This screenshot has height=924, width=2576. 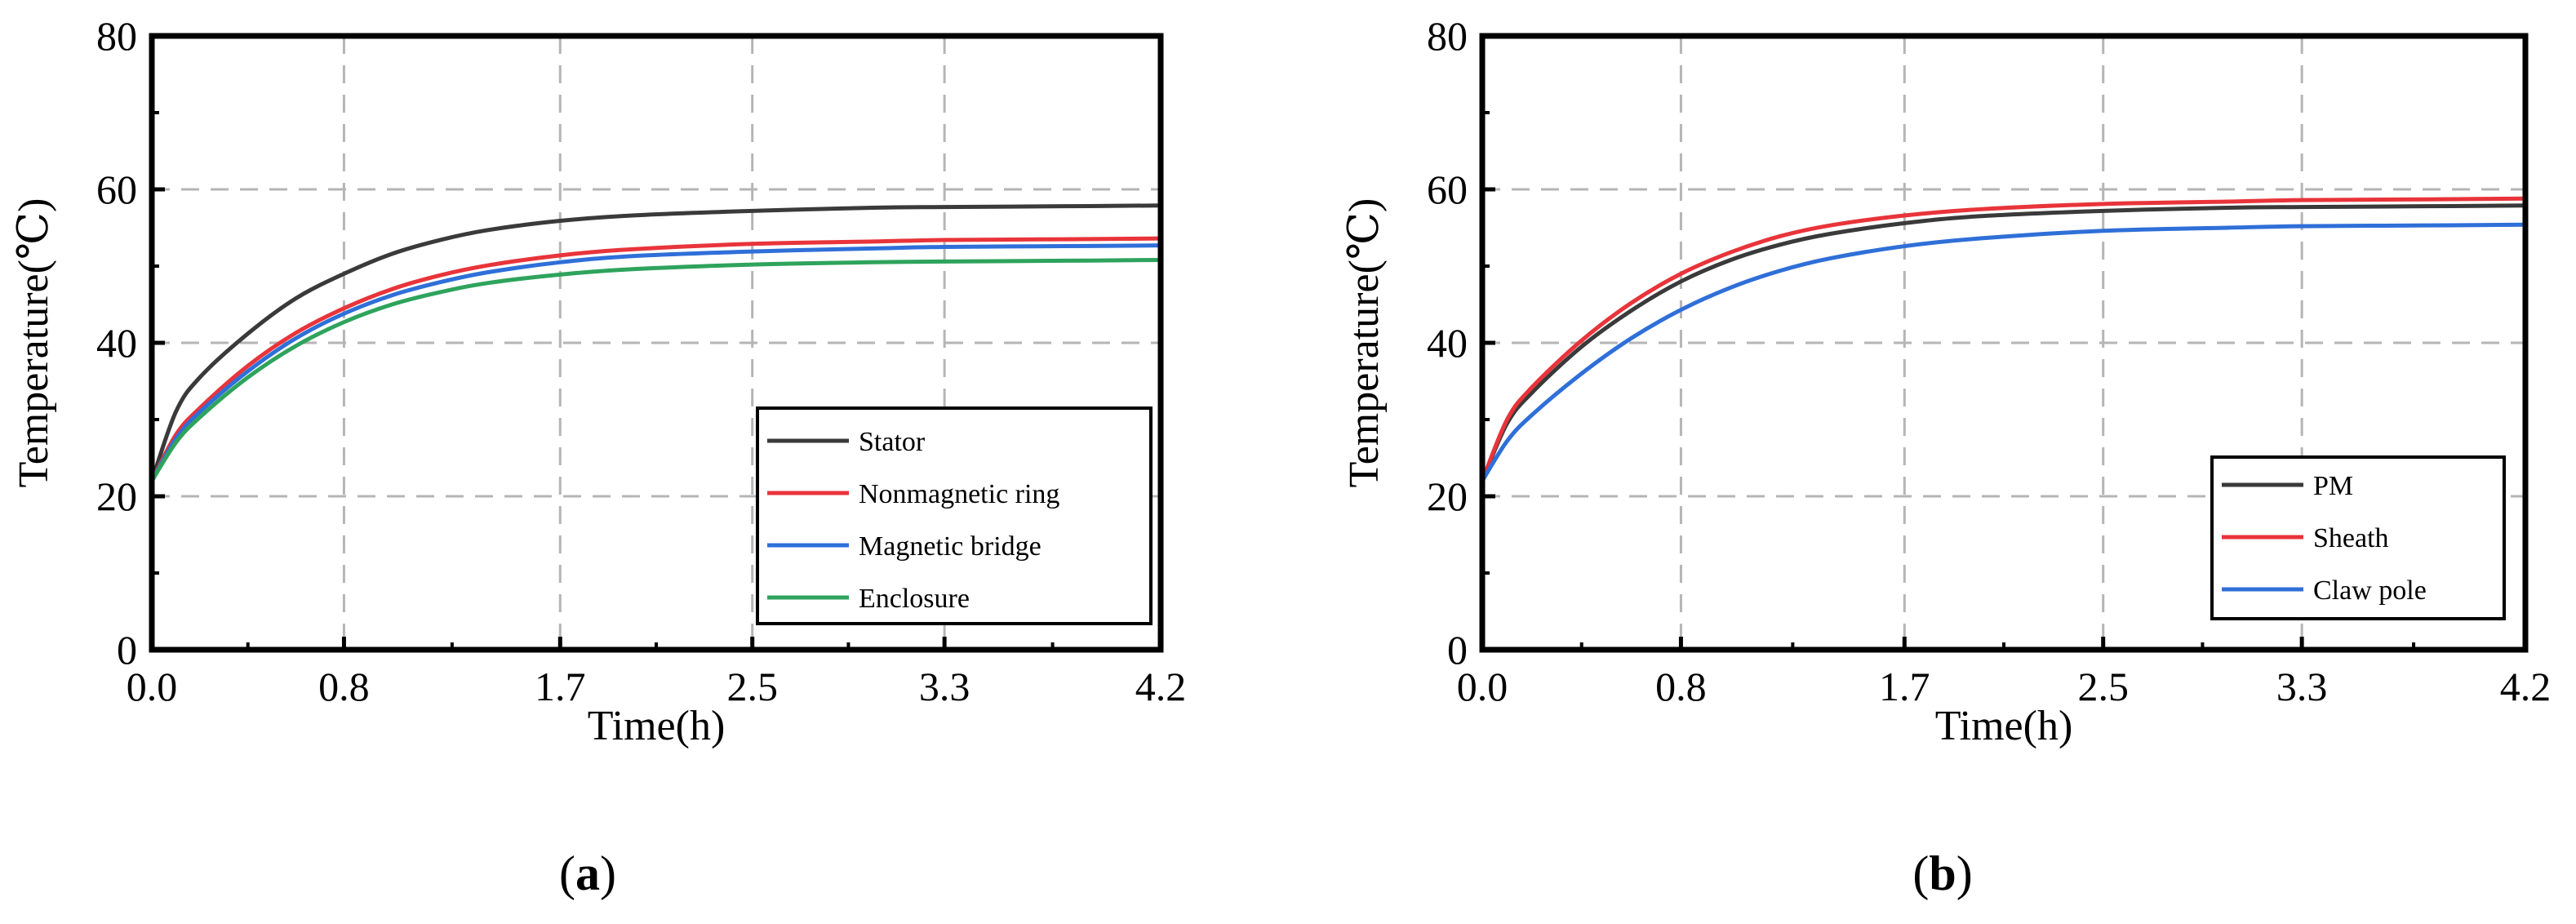 I want to click on series-line-nonmagnetic-ring, so click(x=655, y=359).